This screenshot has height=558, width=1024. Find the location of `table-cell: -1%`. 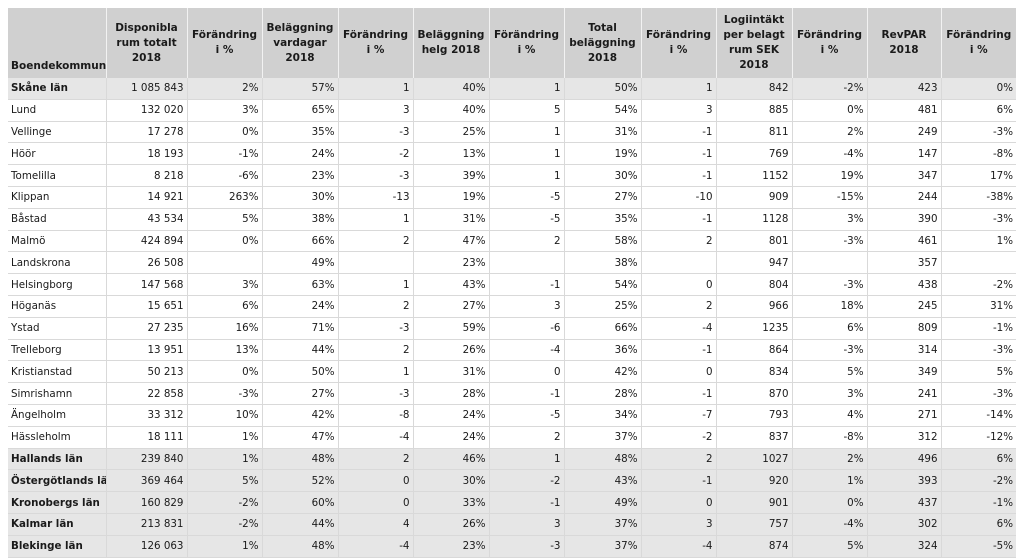

table-cell: -1% is located at coordinates (224, 154).